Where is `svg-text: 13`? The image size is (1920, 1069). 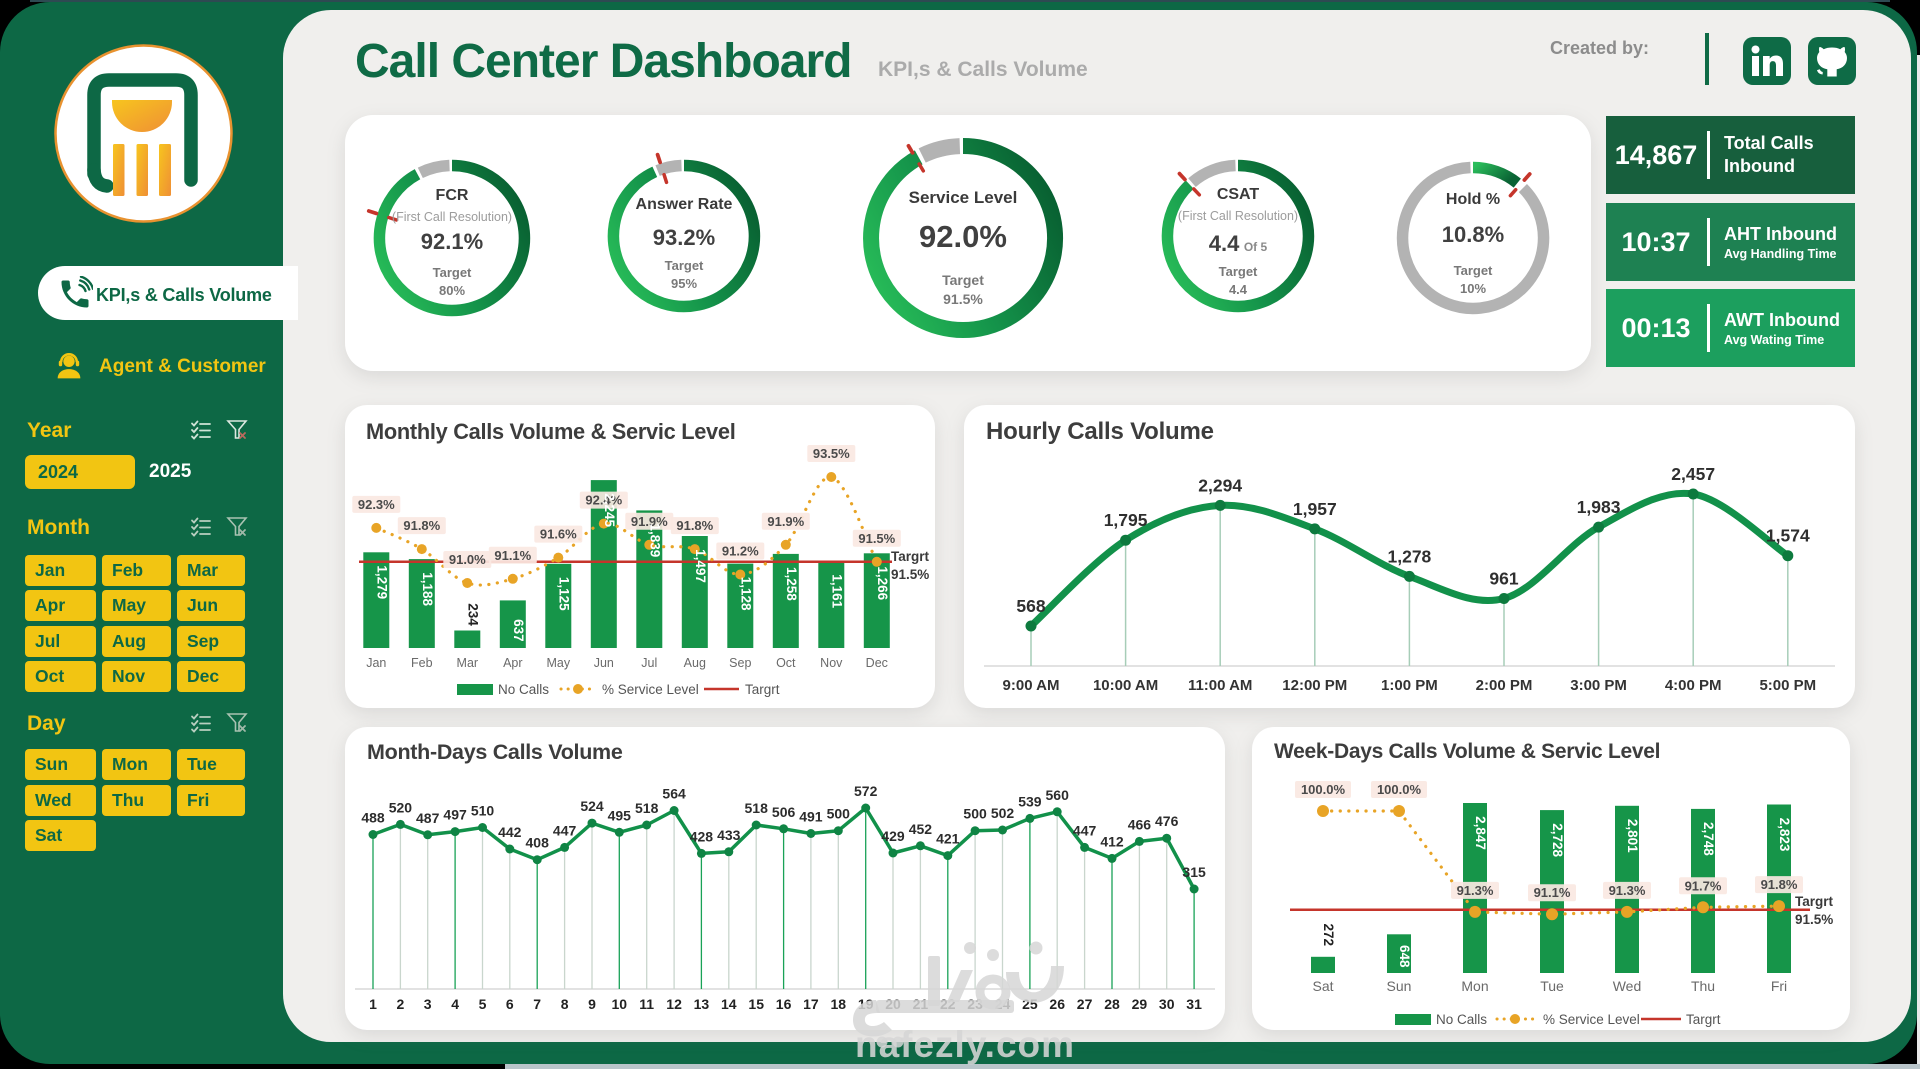
svg-text: 13 is located at coordinates (702, 1004).